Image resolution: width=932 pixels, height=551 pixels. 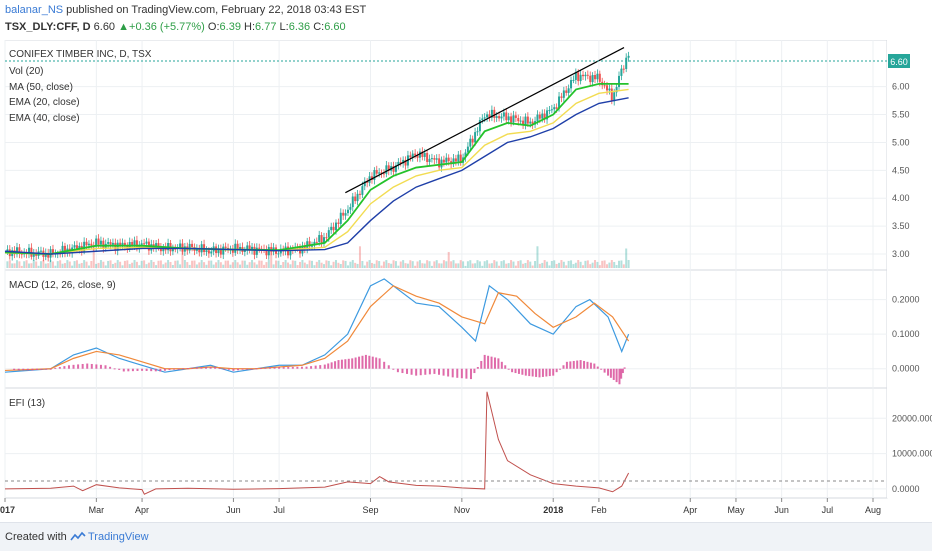 I want to click on up-arrow-icon: ▲, so click(x=124, y=27).